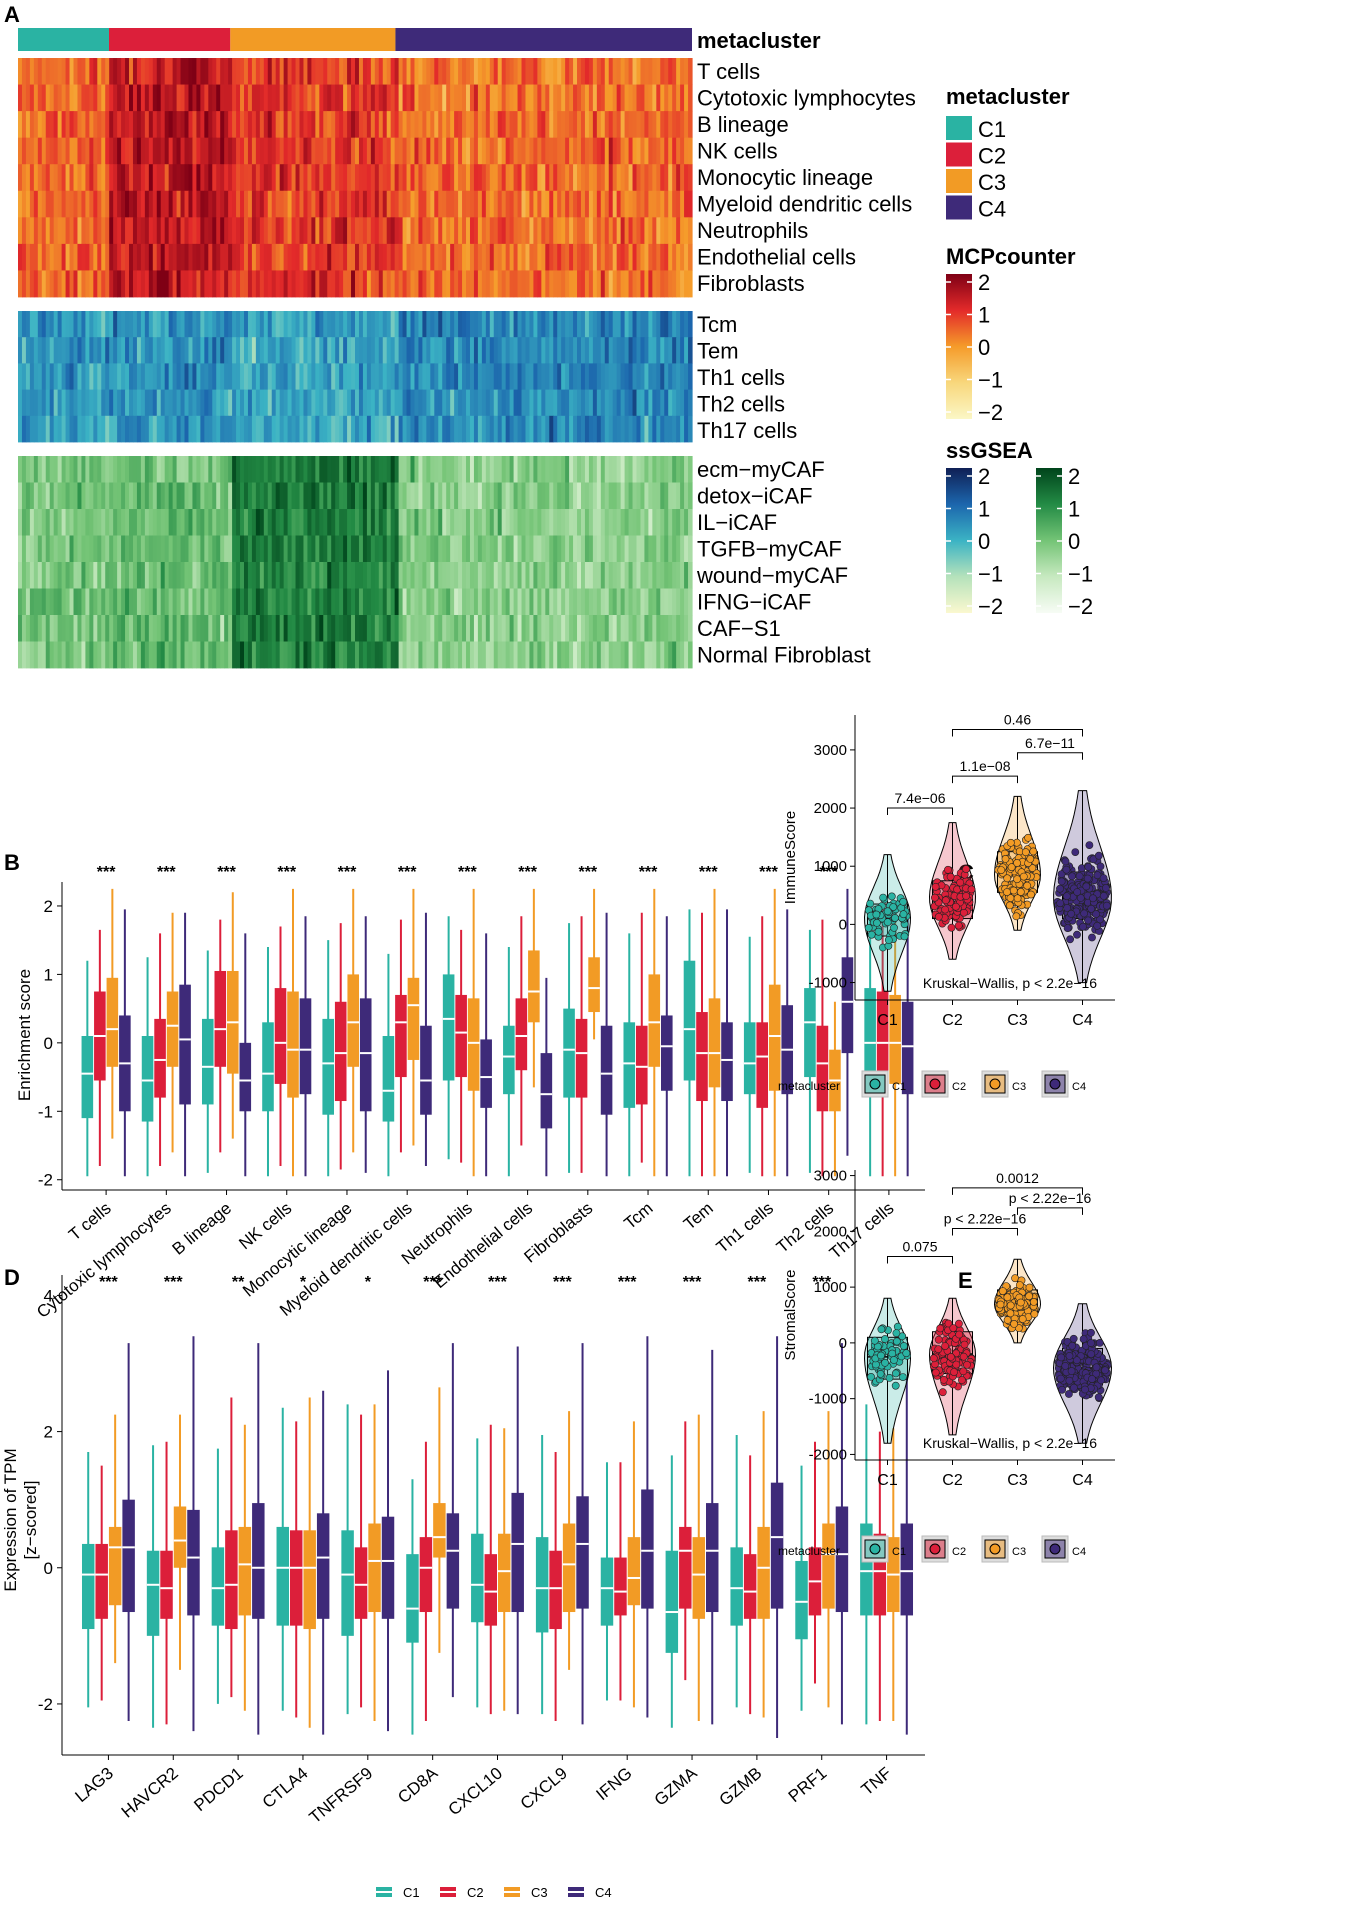 This screenshot has height=1910, width=1358. I want to click on data-point, so click(938, 916).